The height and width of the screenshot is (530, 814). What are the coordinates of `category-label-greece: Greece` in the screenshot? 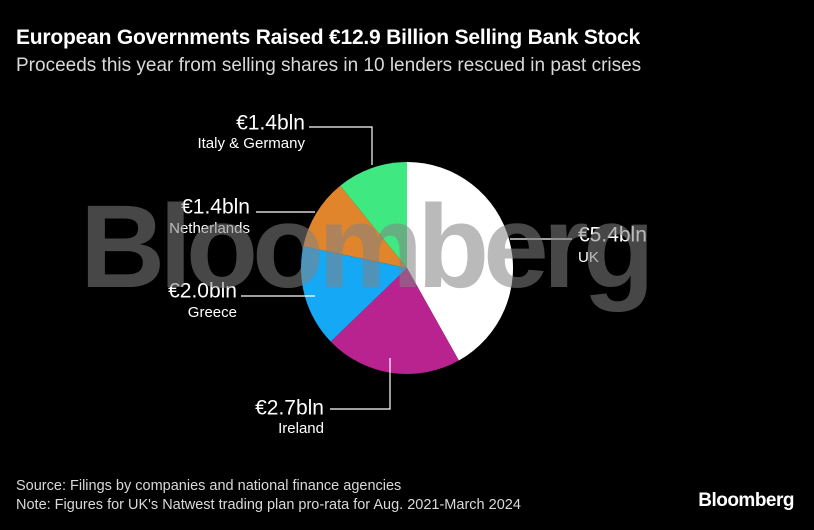 It's located at (212, 312).